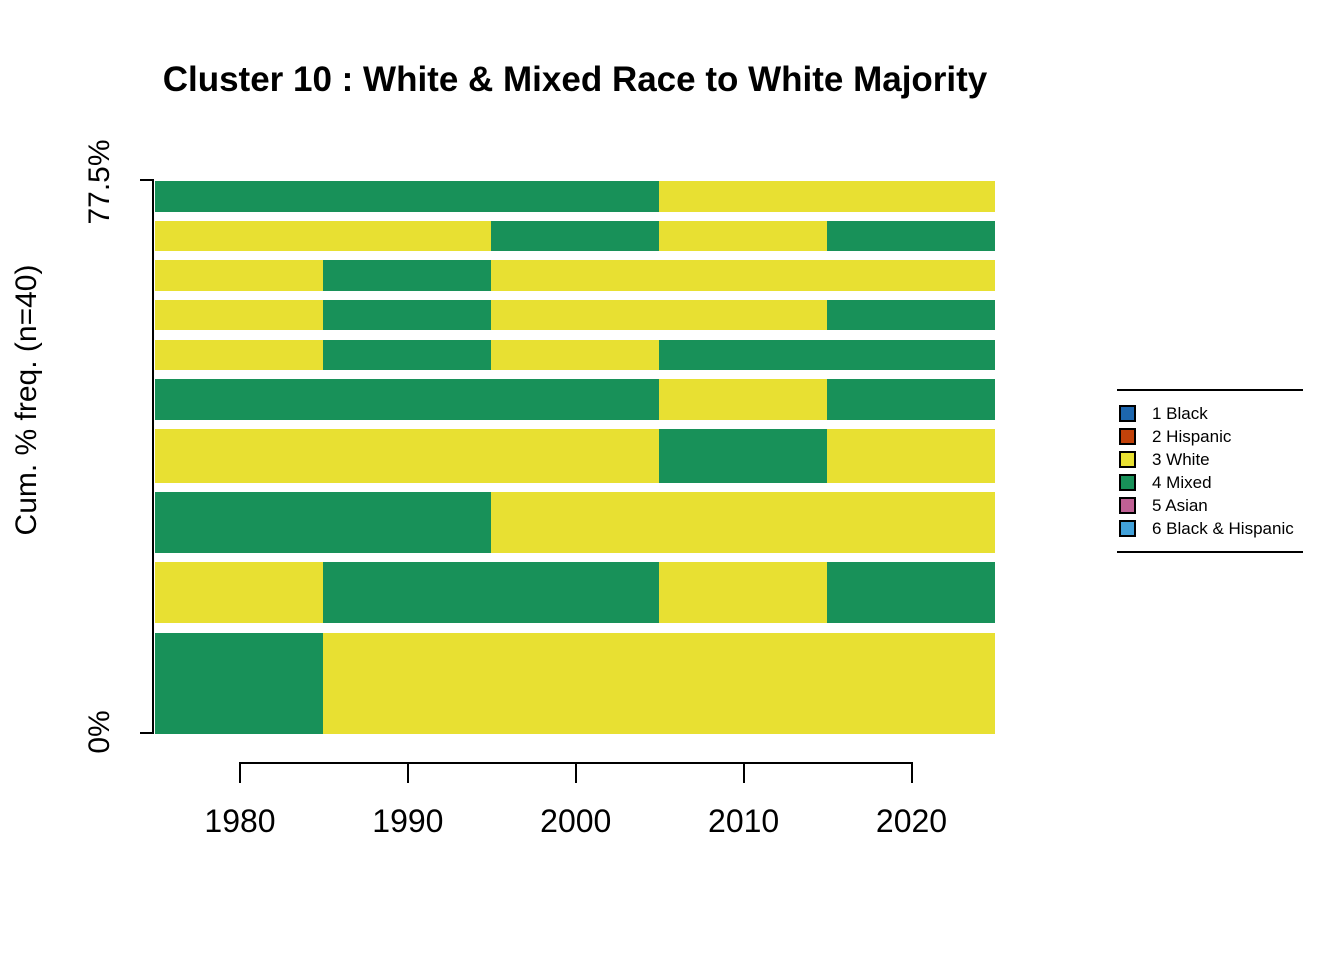  Describe the element at coordinates (240, 772) in the screenshot. I see `x-axis-tick-1980` at that location.